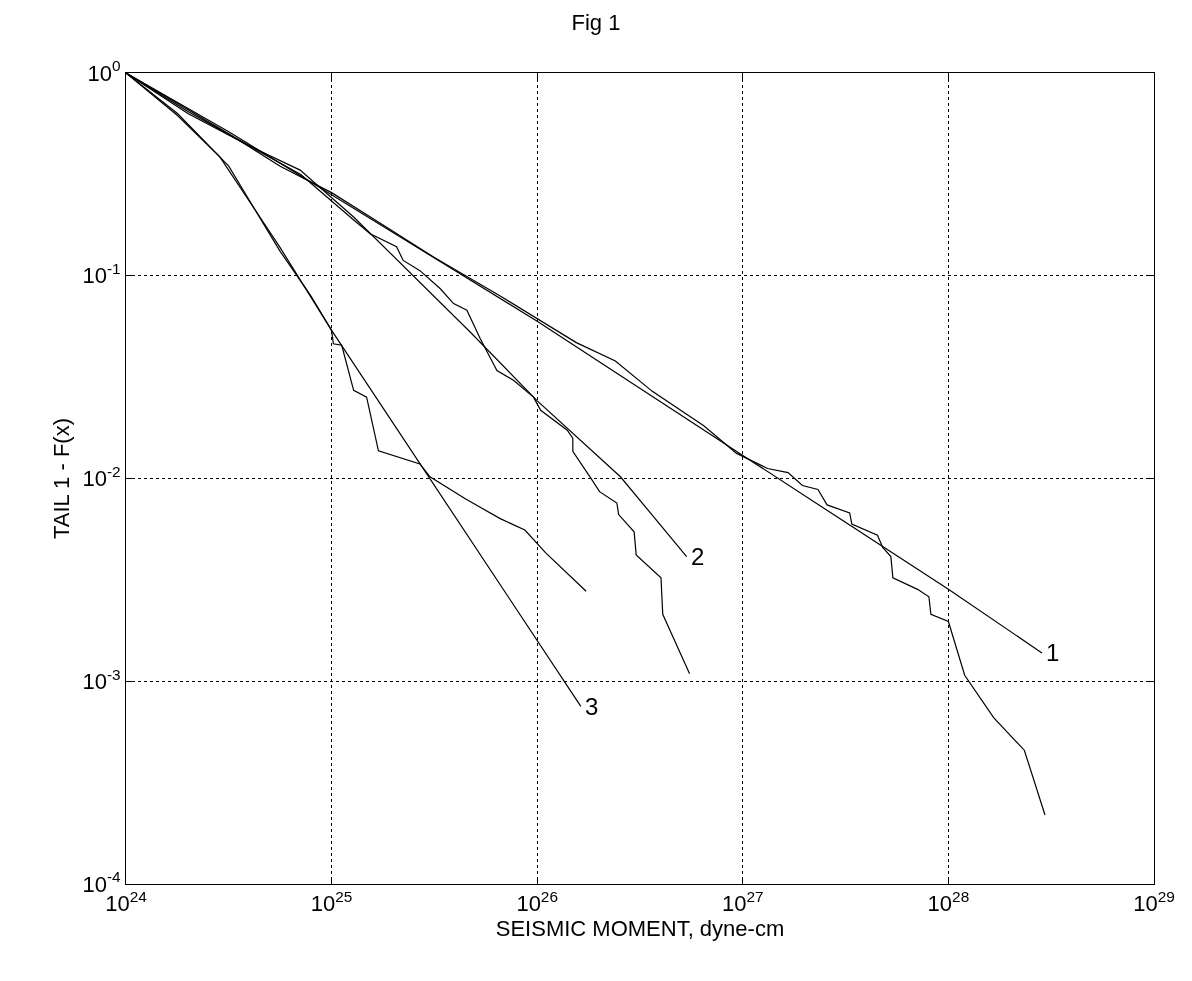 The width and height of the screenshot is (1192, 981). I want to click on x-axis-title: SEISMIC MOMENT, dyne-cm, so click(640, 929).